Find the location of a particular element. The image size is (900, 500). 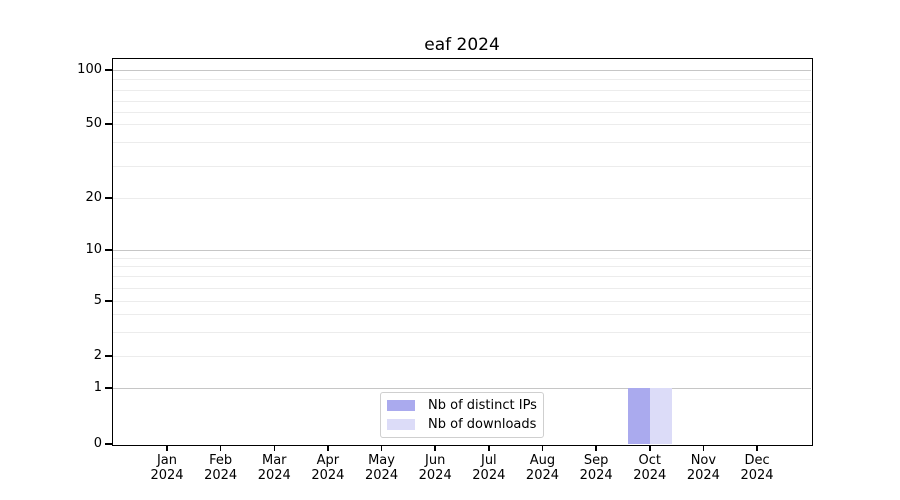

x-tick-label-line: Dec is located at coordinates (757, 460).